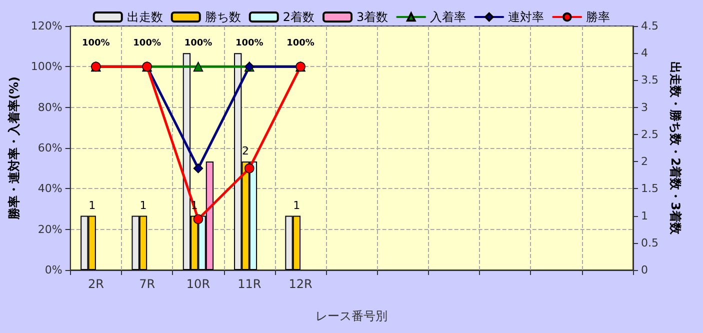 The width and height of the screenshot is (703, 333). Describe the element at coordinates (649, 189) in the screenshot. I see `y2-tick-label: 1.5` at that location.